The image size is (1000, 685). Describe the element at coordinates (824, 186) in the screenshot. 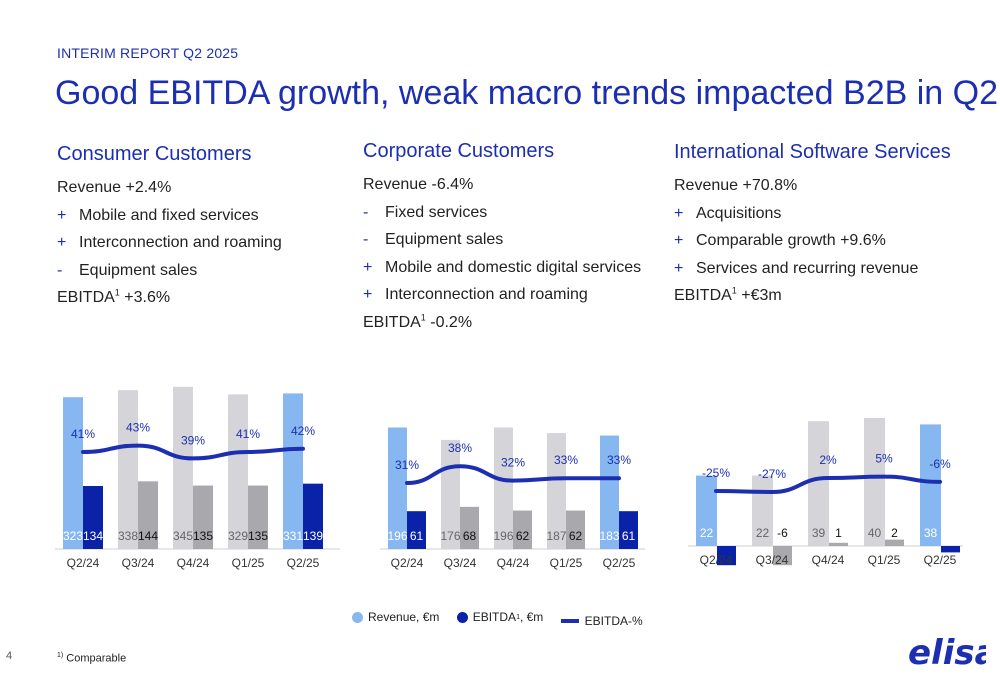

I see `international-line: Revenue +70.8%` at that location.